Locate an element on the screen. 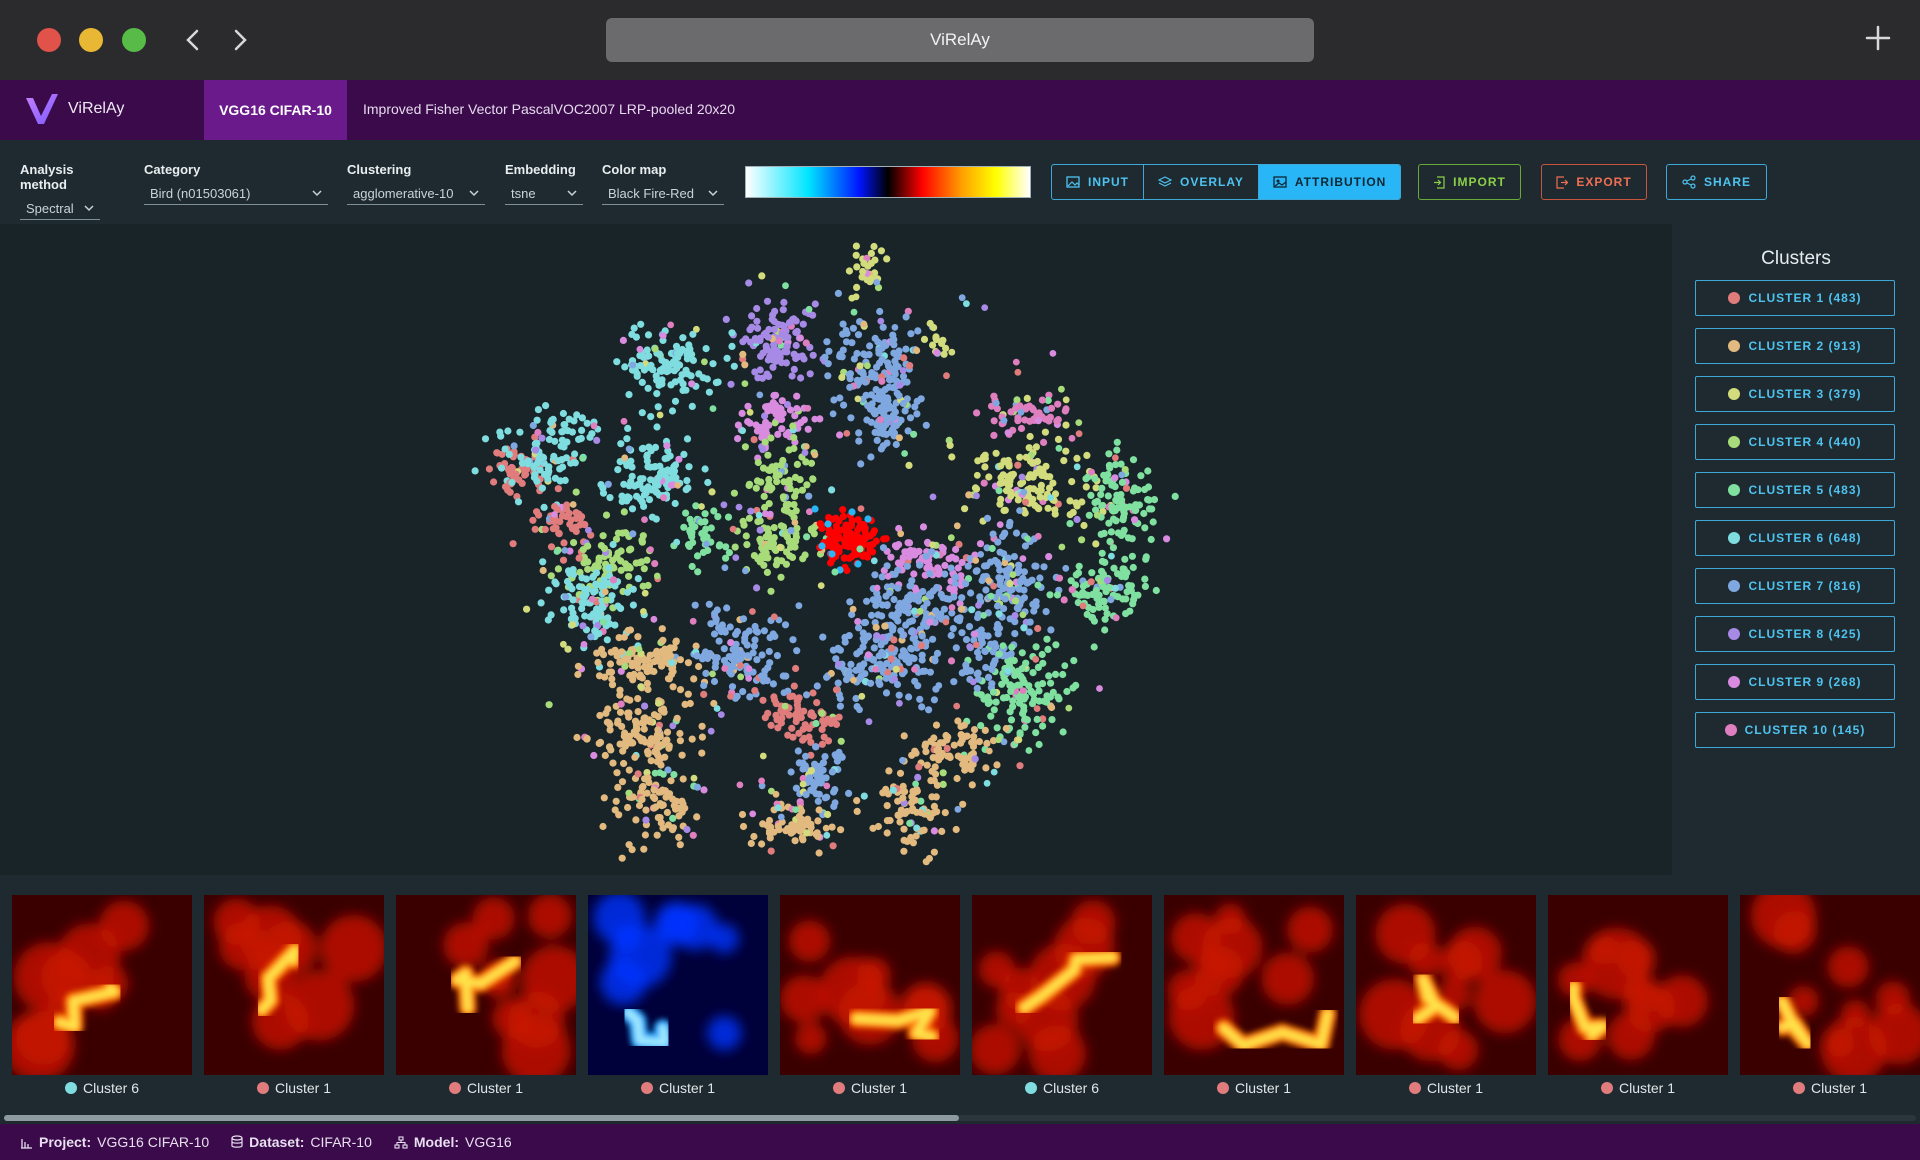 The width and height of the screenshot is (1920, 1160). cluster-button-10: CLUSTER 10 (145) is located at coordinates (1795, 730).